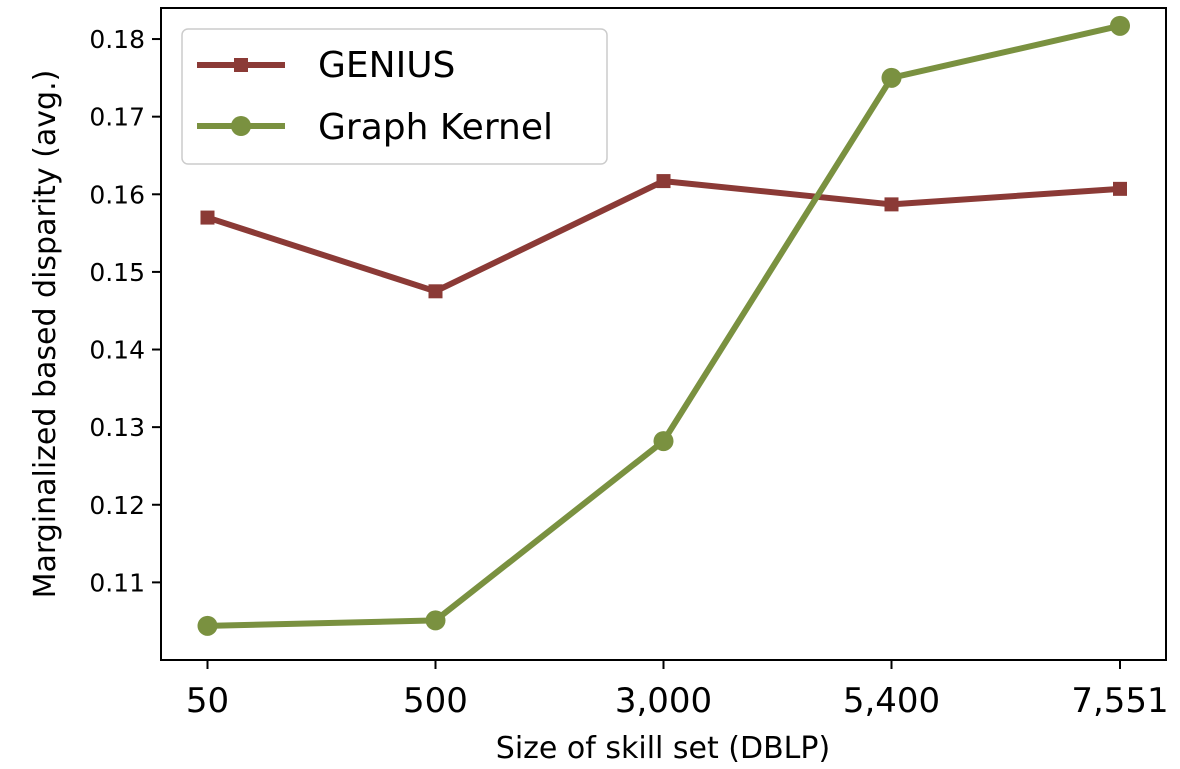  I want to click on x-axis-title: Size of skill set (DBLP), so click(663, 748).